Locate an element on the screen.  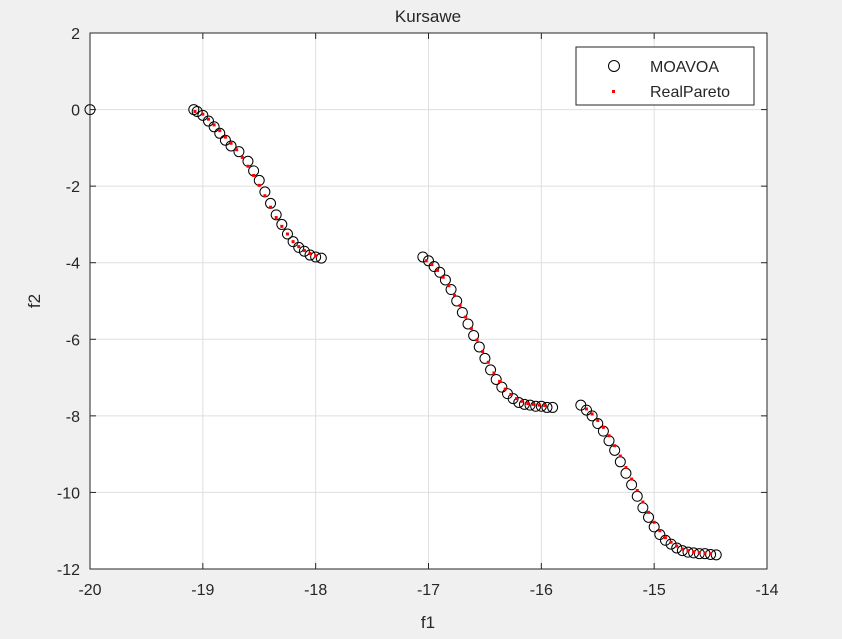
legend-marker-realpareto is located at coordinates (613, 91).